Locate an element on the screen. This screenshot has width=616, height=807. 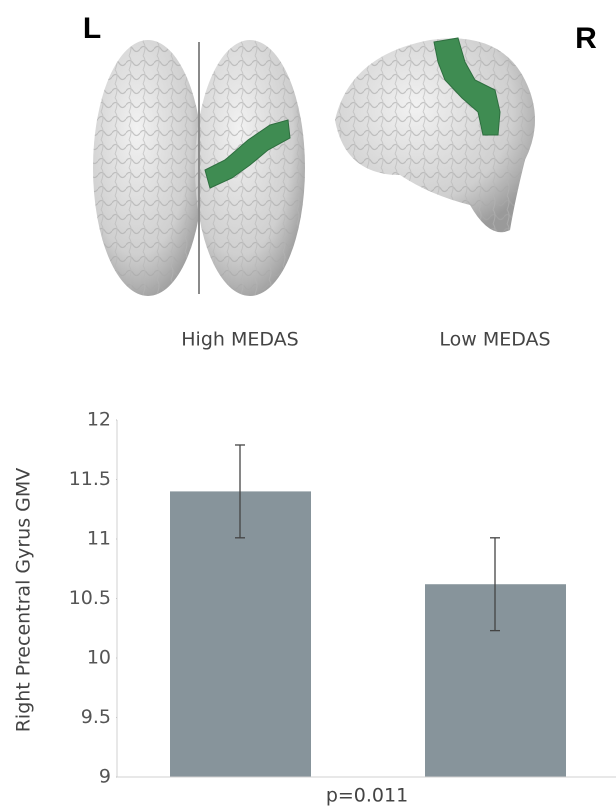
y-tick-label: 11 is located at coordinates (99, 539).